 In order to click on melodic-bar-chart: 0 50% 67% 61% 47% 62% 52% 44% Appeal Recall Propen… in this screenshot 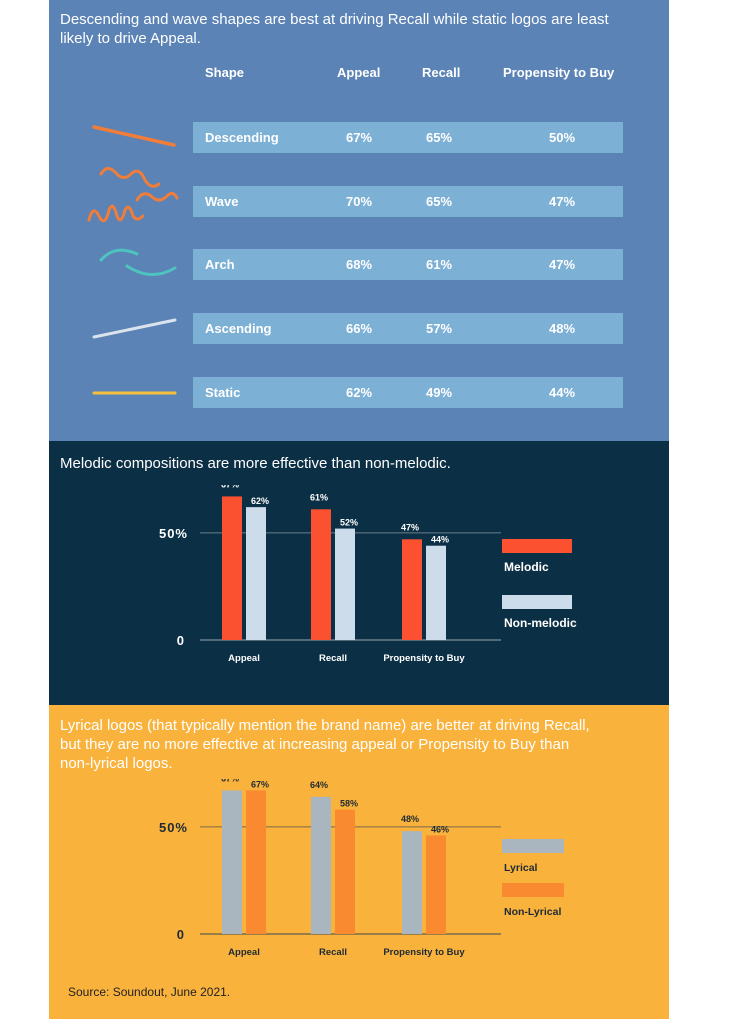, I will do `click(368, 574)`.